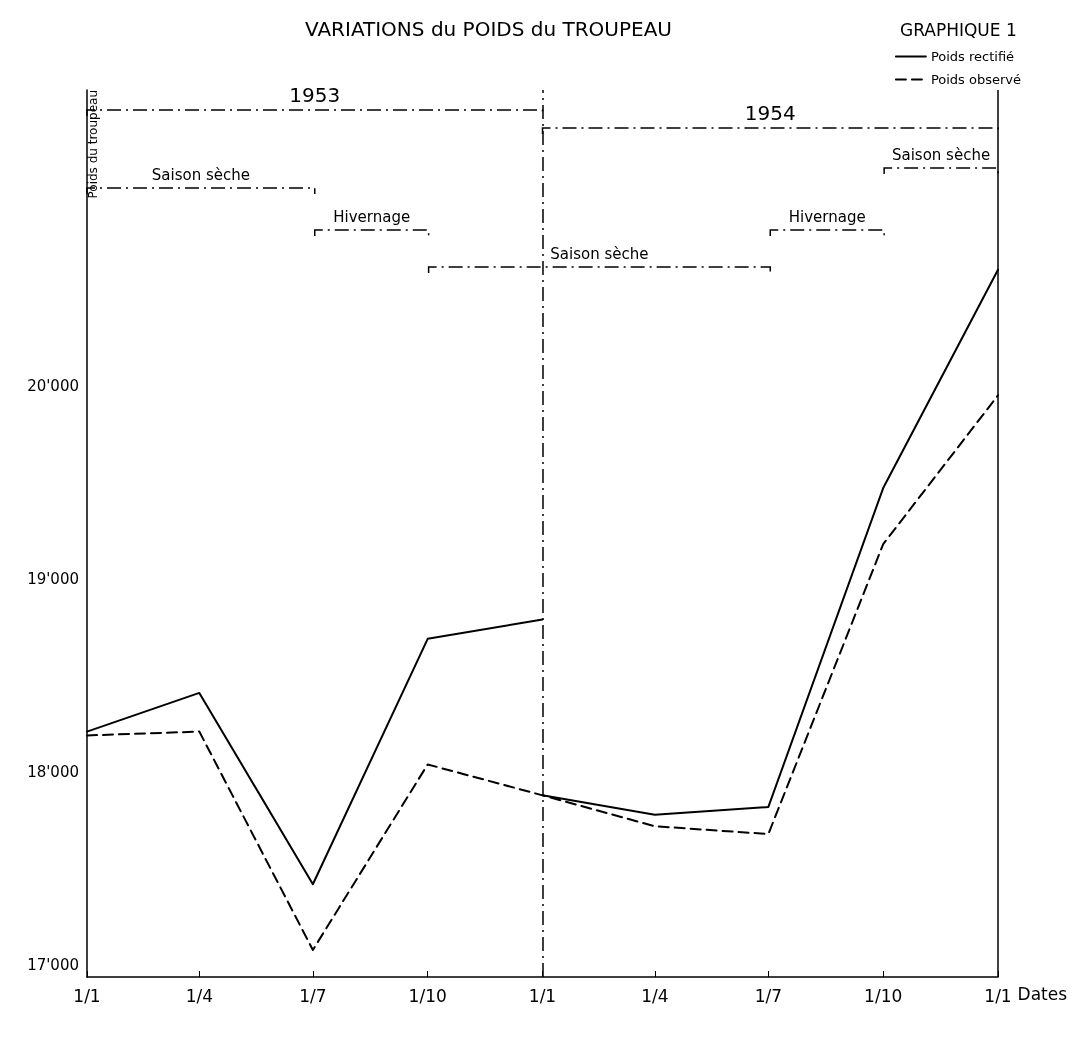 The width and height of the screenshot is (1081, 1050). Describe the element at coordinates (976, 79) in the screenshot. I see `legend-label: Poids observé` at that location.